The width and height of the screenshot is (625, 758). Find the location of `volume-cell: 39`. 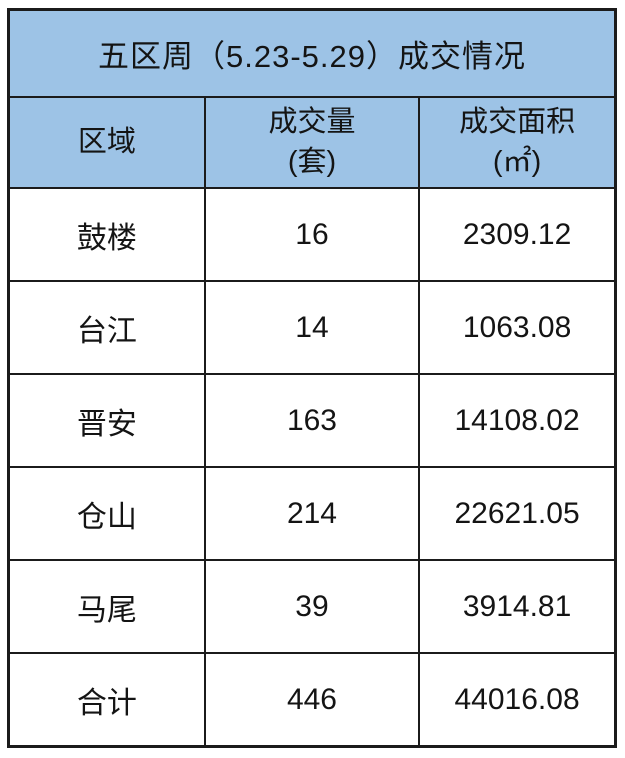

volume-cell: 39 is located at coordinates (312, 606).